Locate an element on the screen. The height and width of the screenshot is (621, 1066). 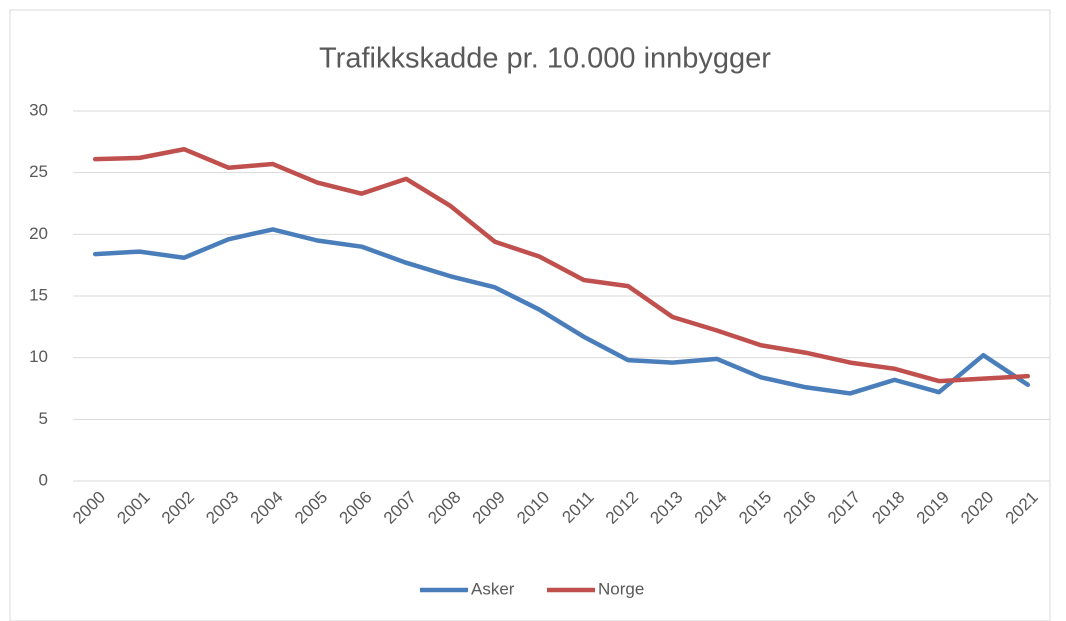
y-tick-label: 5 is located at coordinates (43, 418).